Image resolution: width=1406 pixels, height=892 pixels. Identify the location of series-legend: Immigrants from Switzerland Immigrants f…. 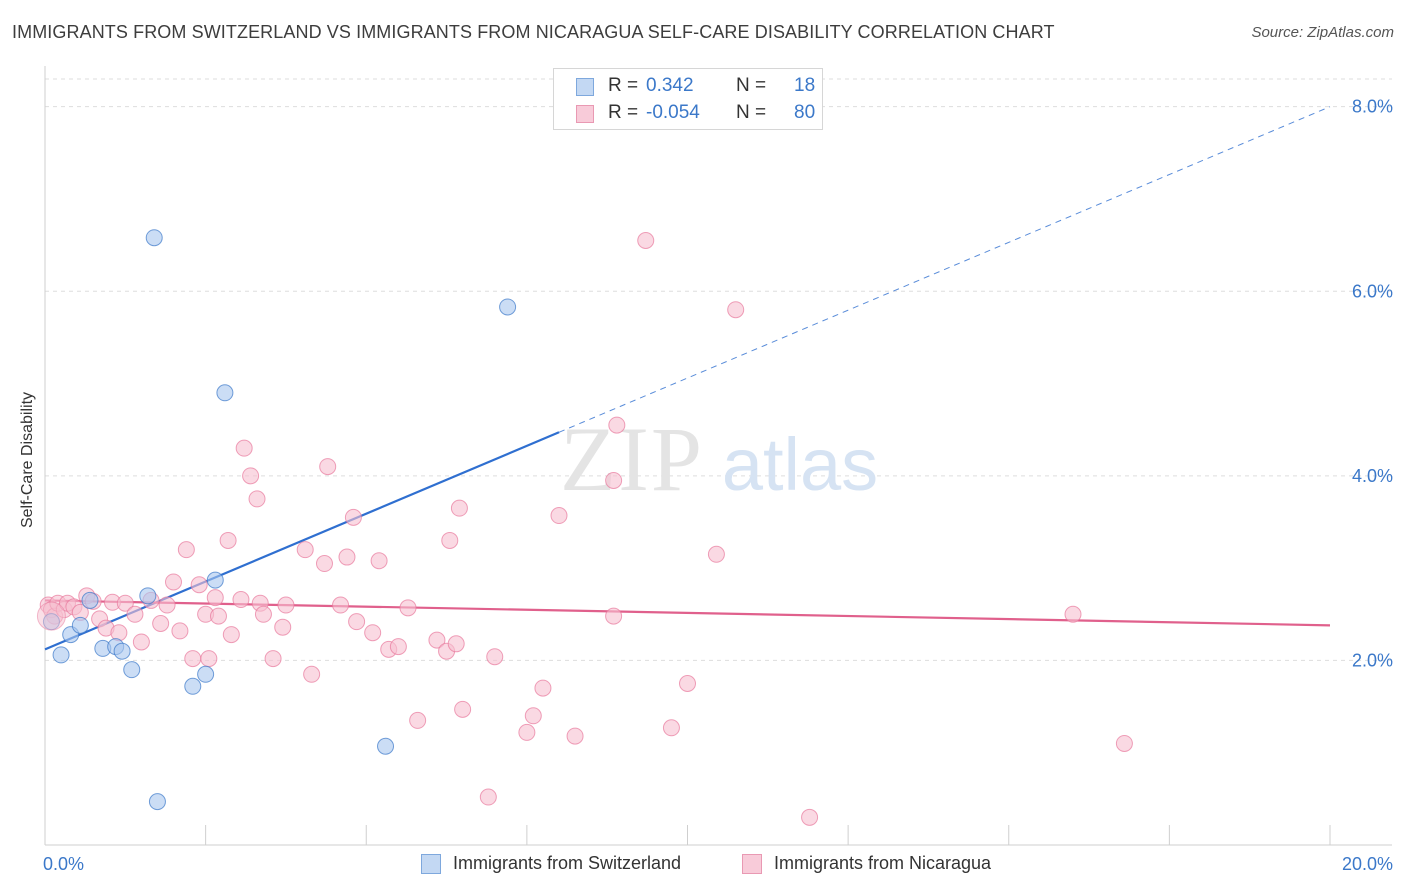
(703, 865).